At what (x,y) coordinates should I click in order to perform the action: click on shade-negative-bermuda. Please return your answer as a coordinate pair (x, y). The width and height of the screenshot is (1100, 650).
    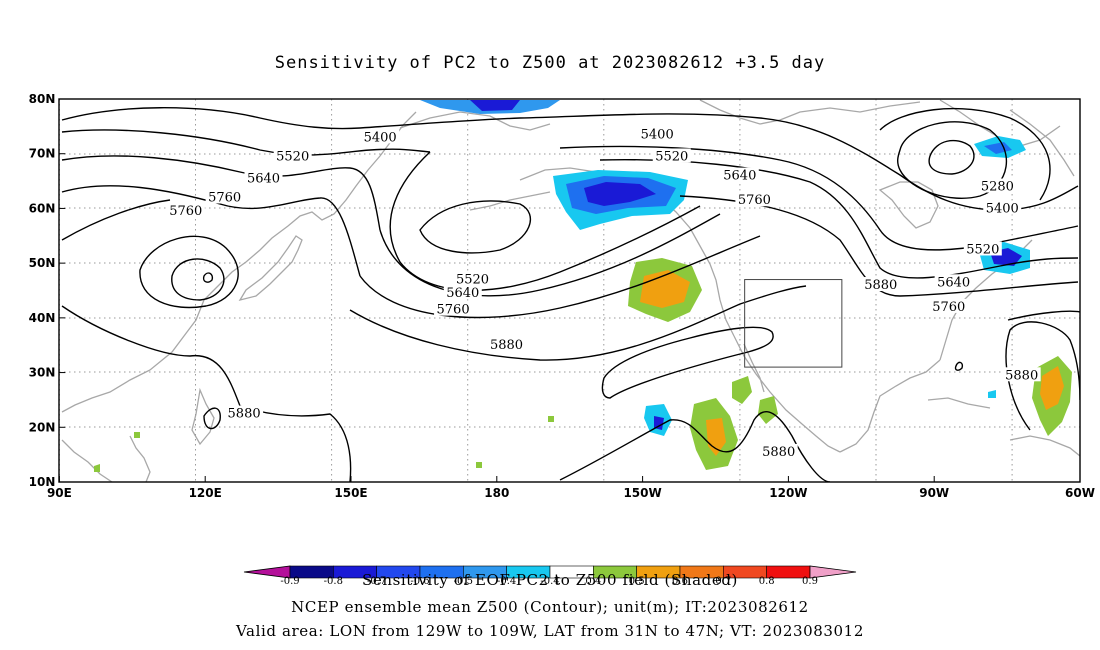
    Looking at the image, I should click on (992, 394).